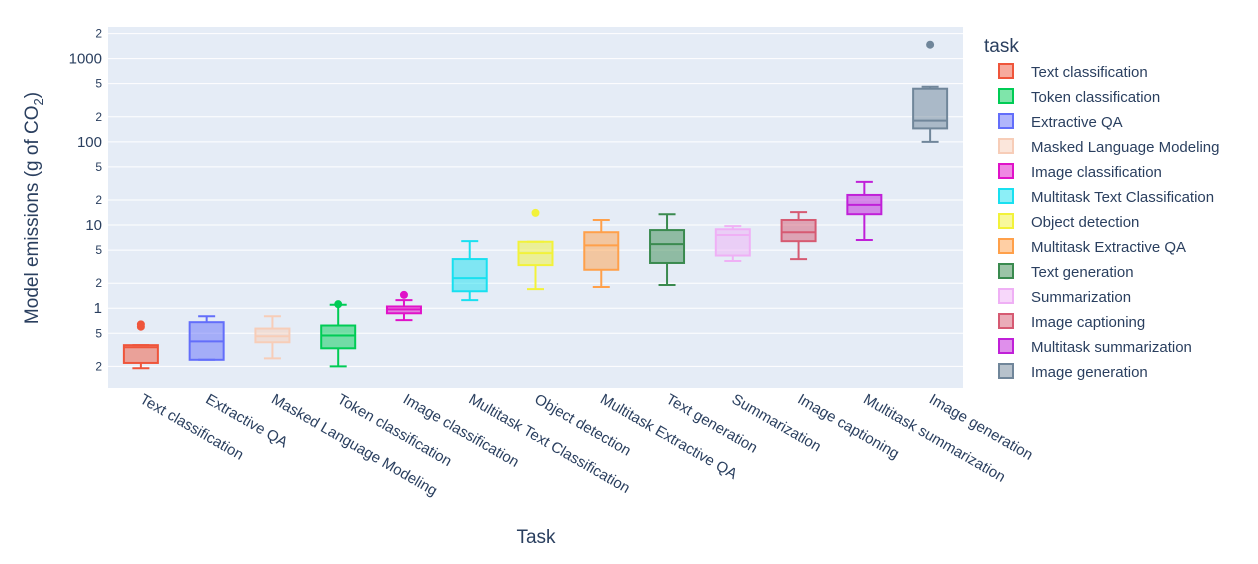 This screenshot has width=1258, height=564. What do you see at coordinates (86, 200) in the screenshot?
I see `y-axis-ticks: 2 5 1 2 5 10 2 5 100 2 5 1000 2` at bounding box center [86, 200].